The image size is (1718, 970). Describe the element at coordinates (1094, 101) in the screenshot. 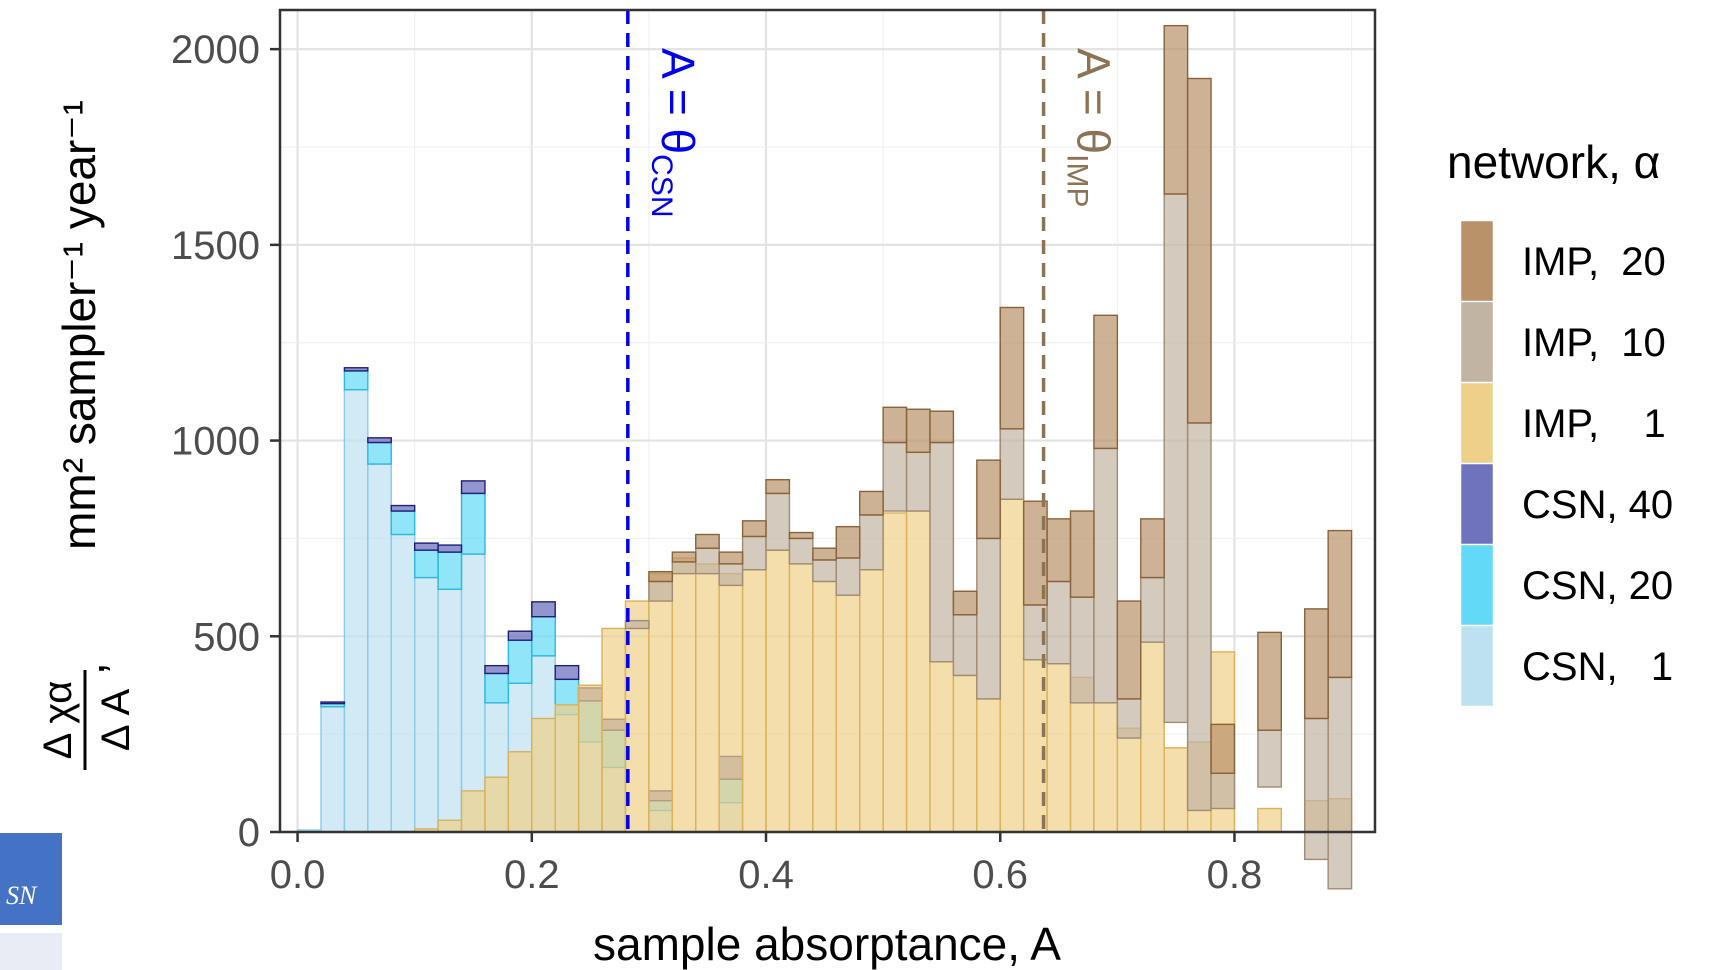

I see `threshold-label-main: A = θ` at that location.